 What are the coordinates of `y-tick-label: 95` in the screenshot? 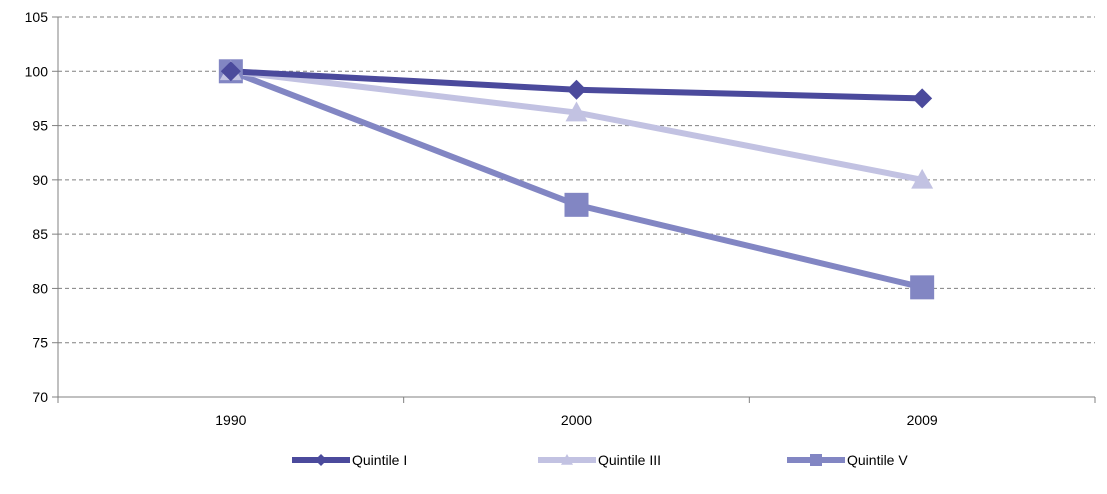 It's located at (40, 126).